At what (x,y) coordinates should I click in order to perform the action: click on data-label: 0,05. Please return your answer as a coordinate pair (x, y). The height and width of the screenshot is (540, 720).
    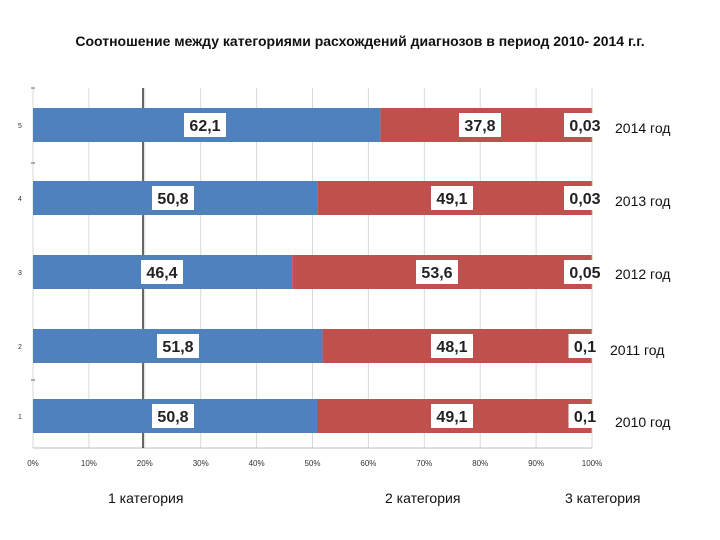
    Looking at the image, I should click on (584, 273).